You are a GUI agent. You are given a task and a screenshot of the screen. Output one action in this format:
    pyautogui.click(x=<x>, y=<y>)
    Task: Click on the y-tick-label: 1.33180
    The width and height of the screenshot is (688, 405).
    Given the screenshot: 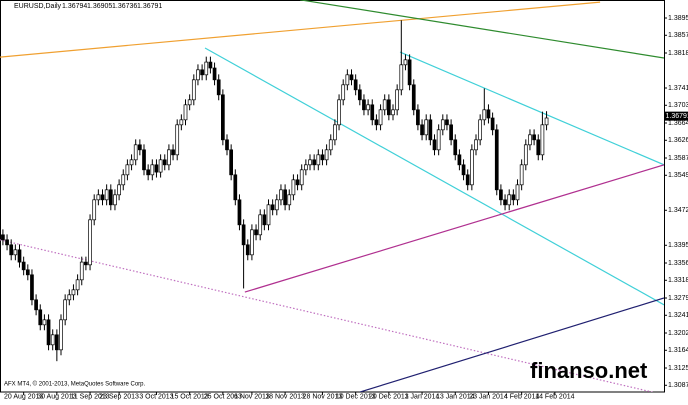 What is the action you would take?
    pyautogui.click(x=678, y=280)
    